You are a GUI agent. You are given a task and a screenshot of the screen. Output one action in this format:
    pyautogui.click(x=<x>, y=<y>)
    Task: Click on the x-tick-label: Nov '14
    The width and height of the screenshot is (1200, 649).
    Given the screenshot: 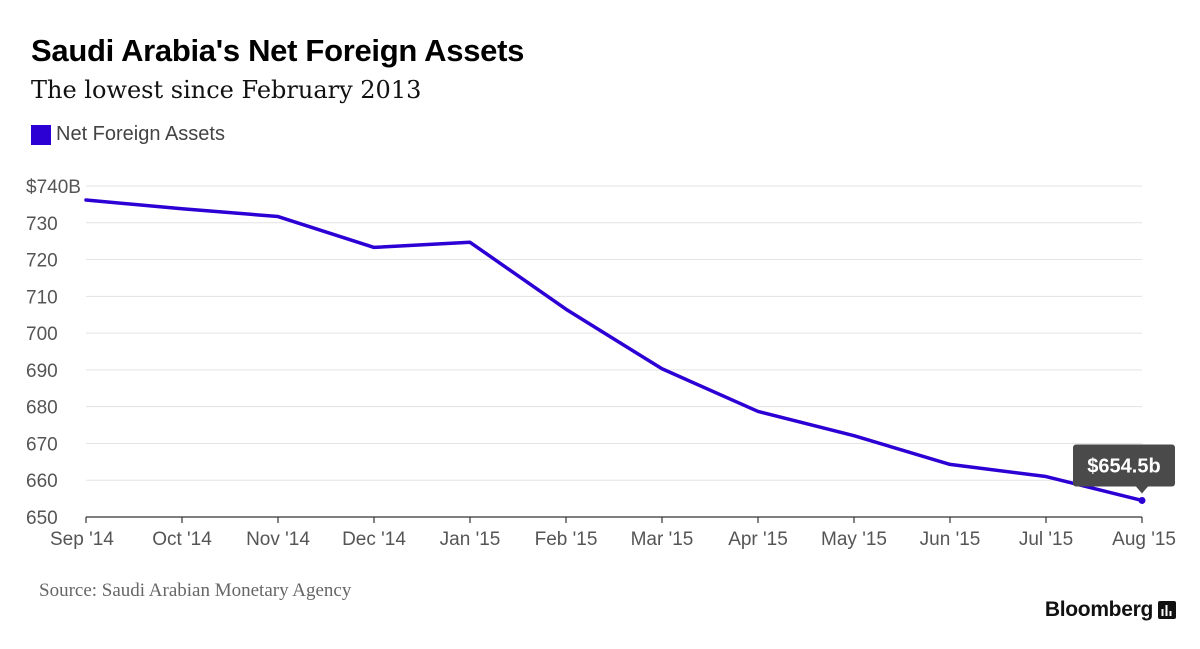 What is the action you would take?
    pyautogui.click(x=278, y=539)
    